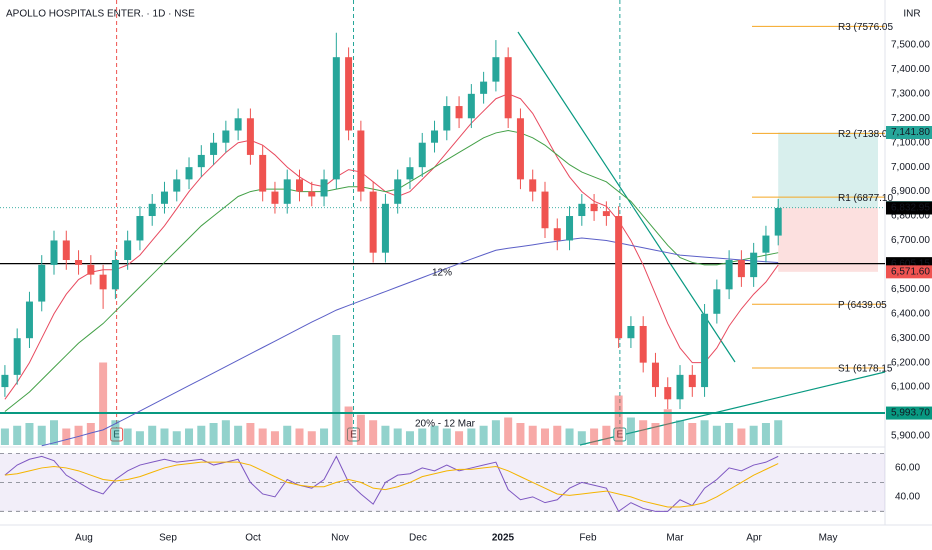  What do you see at coordinates (675, 538) in the screenshot?
I see `x-tick-label: Mar` at bounding box center [675, 538].